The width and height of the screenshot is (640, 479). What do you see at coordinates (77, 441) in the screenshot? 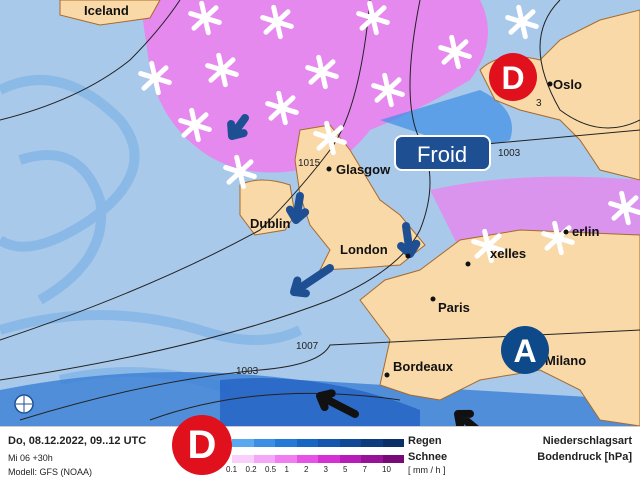
I see `date-label: Do, 08.12.2022, 09..12 UTC` at bounding box center [77, 441].